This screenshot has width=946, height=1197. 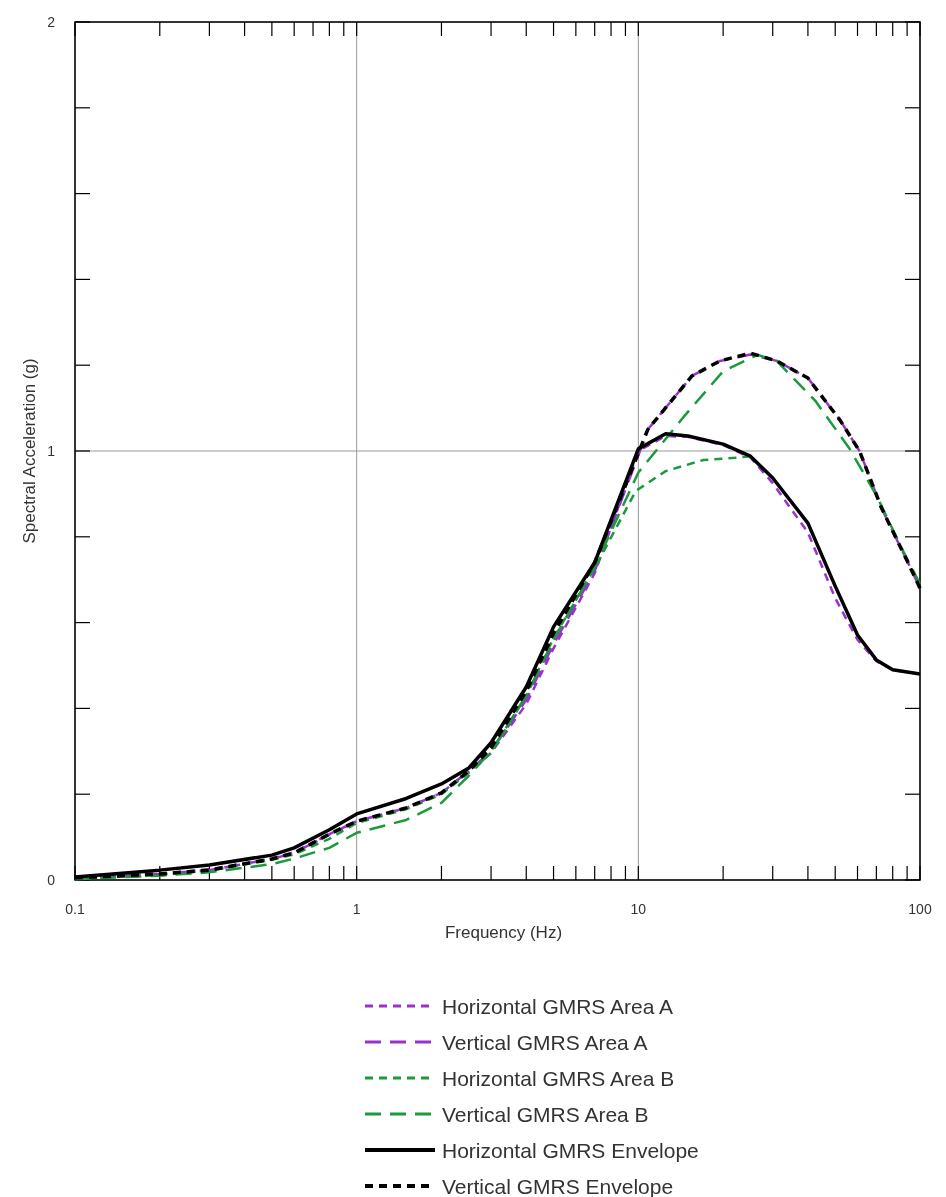 I want to click on y-tick-label: 2, so click(x=51, y=22).